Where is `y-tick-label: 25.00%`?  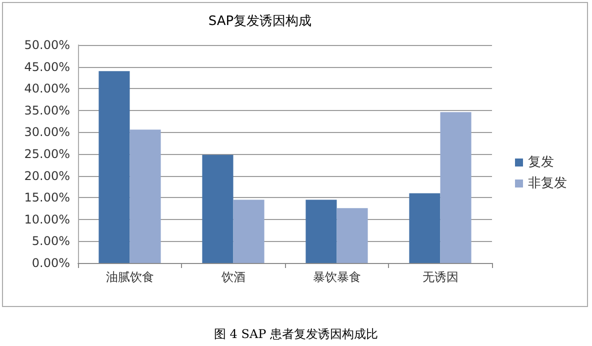 y-tick-label: 25.00% is located at coordinates (47, 154).